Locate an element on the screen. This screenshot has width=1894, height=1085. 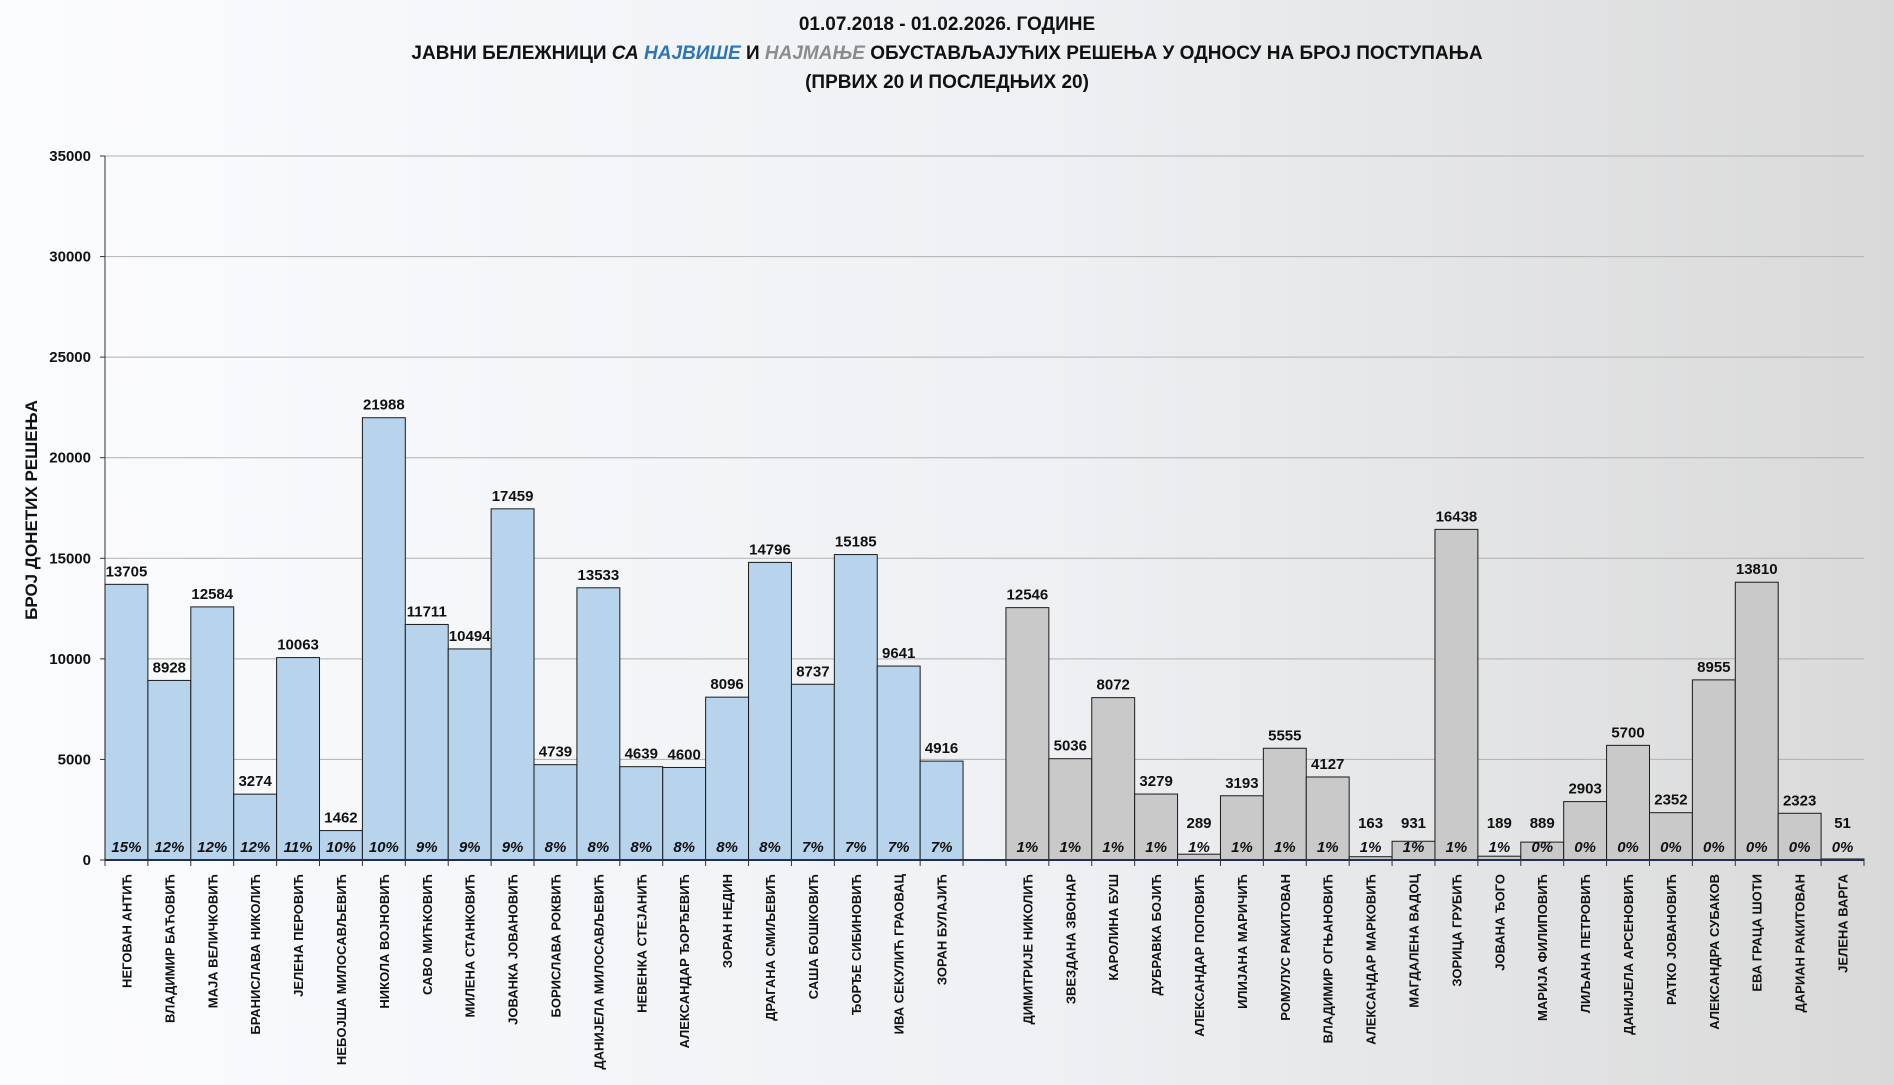
percent-label: 10% is located at coordinates (341, 847).